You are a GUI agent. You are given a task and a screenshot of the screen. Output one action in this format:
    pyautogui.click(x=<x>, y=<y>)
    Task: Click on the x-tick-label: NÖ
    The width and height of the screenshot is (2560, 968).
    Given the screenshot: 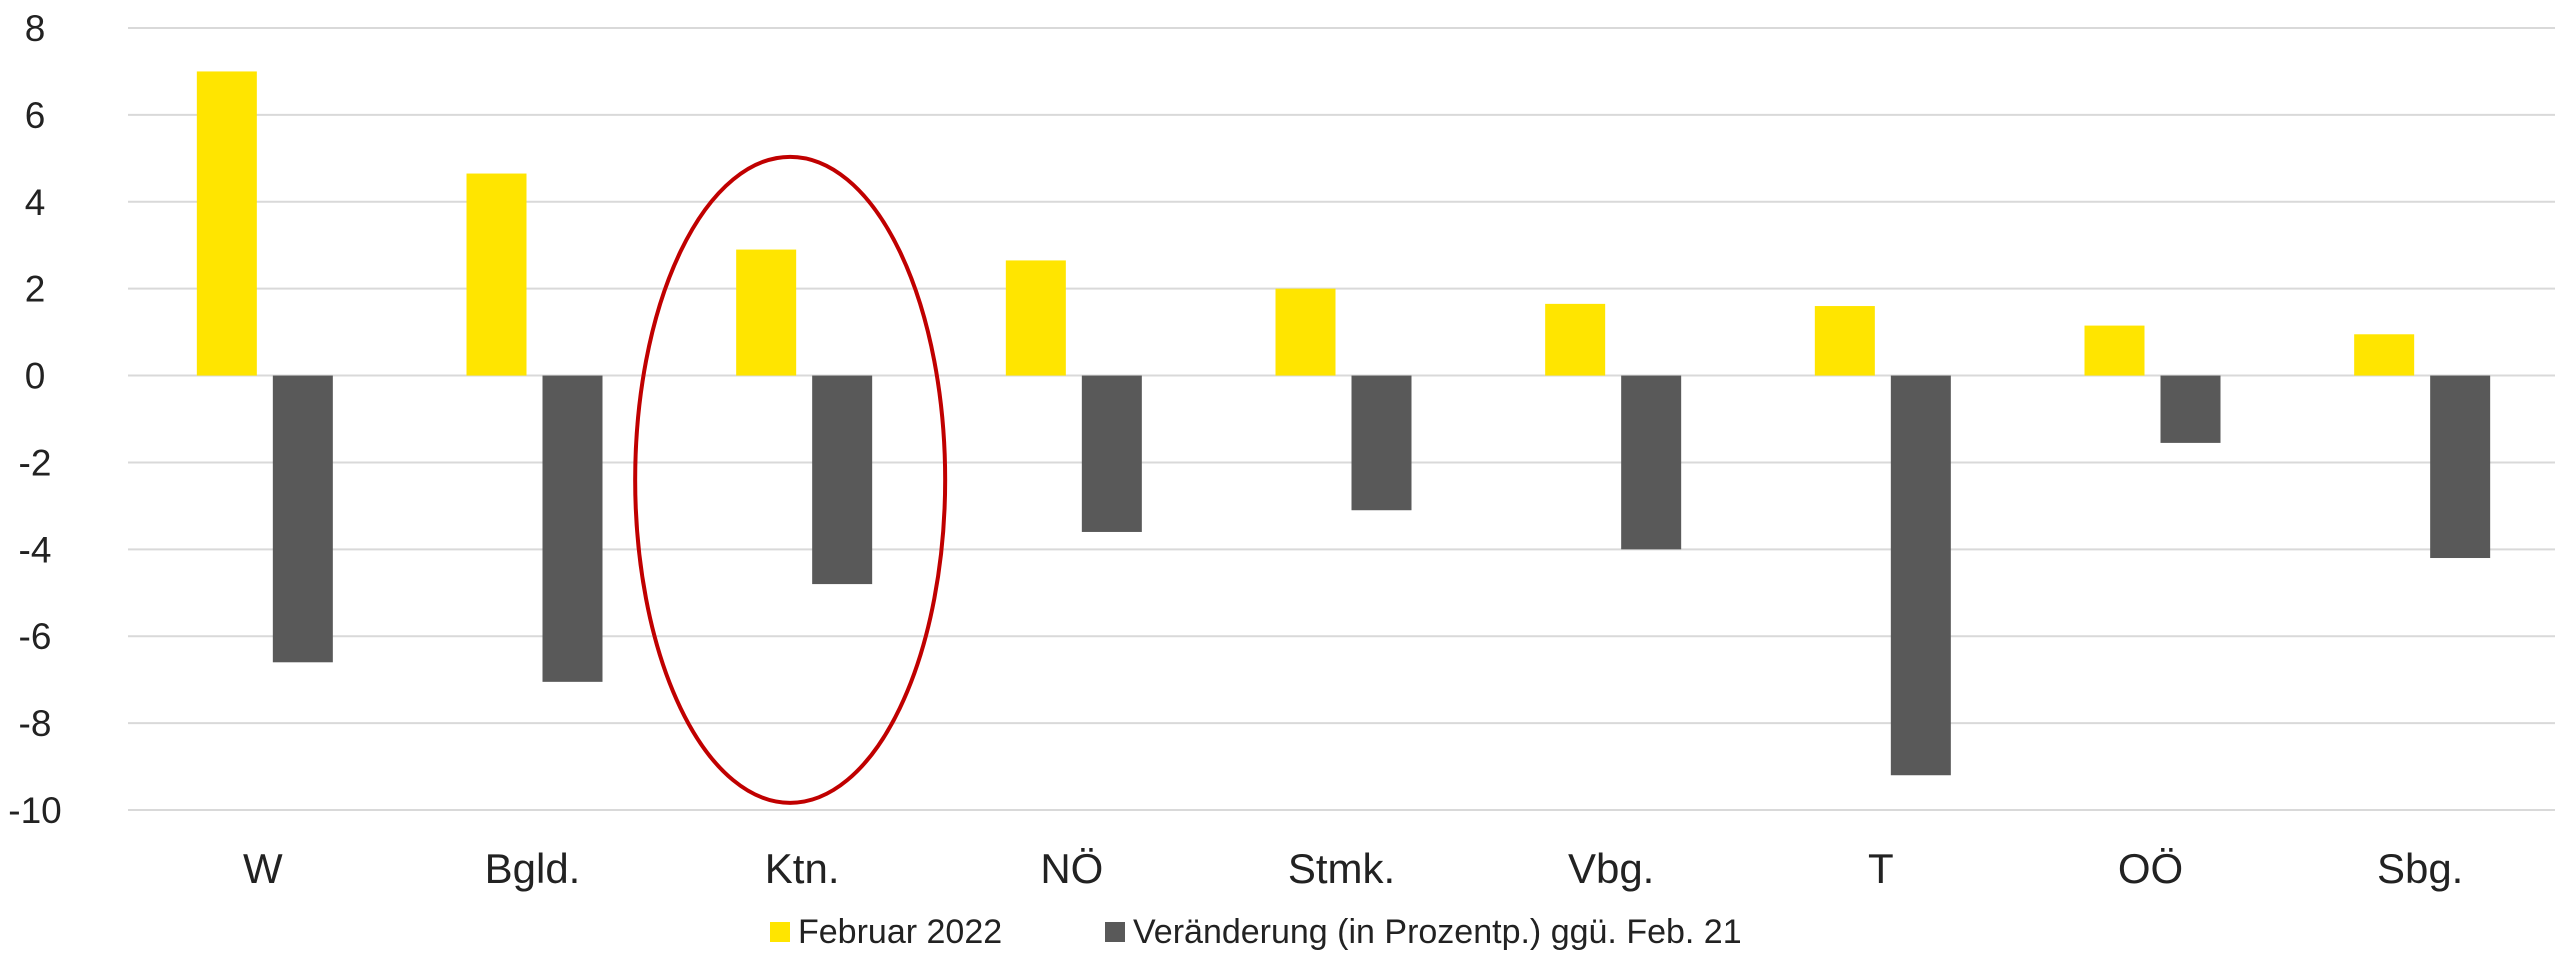 What is the action you would take?
    pyautogui.click(x=1071, y=868)
    